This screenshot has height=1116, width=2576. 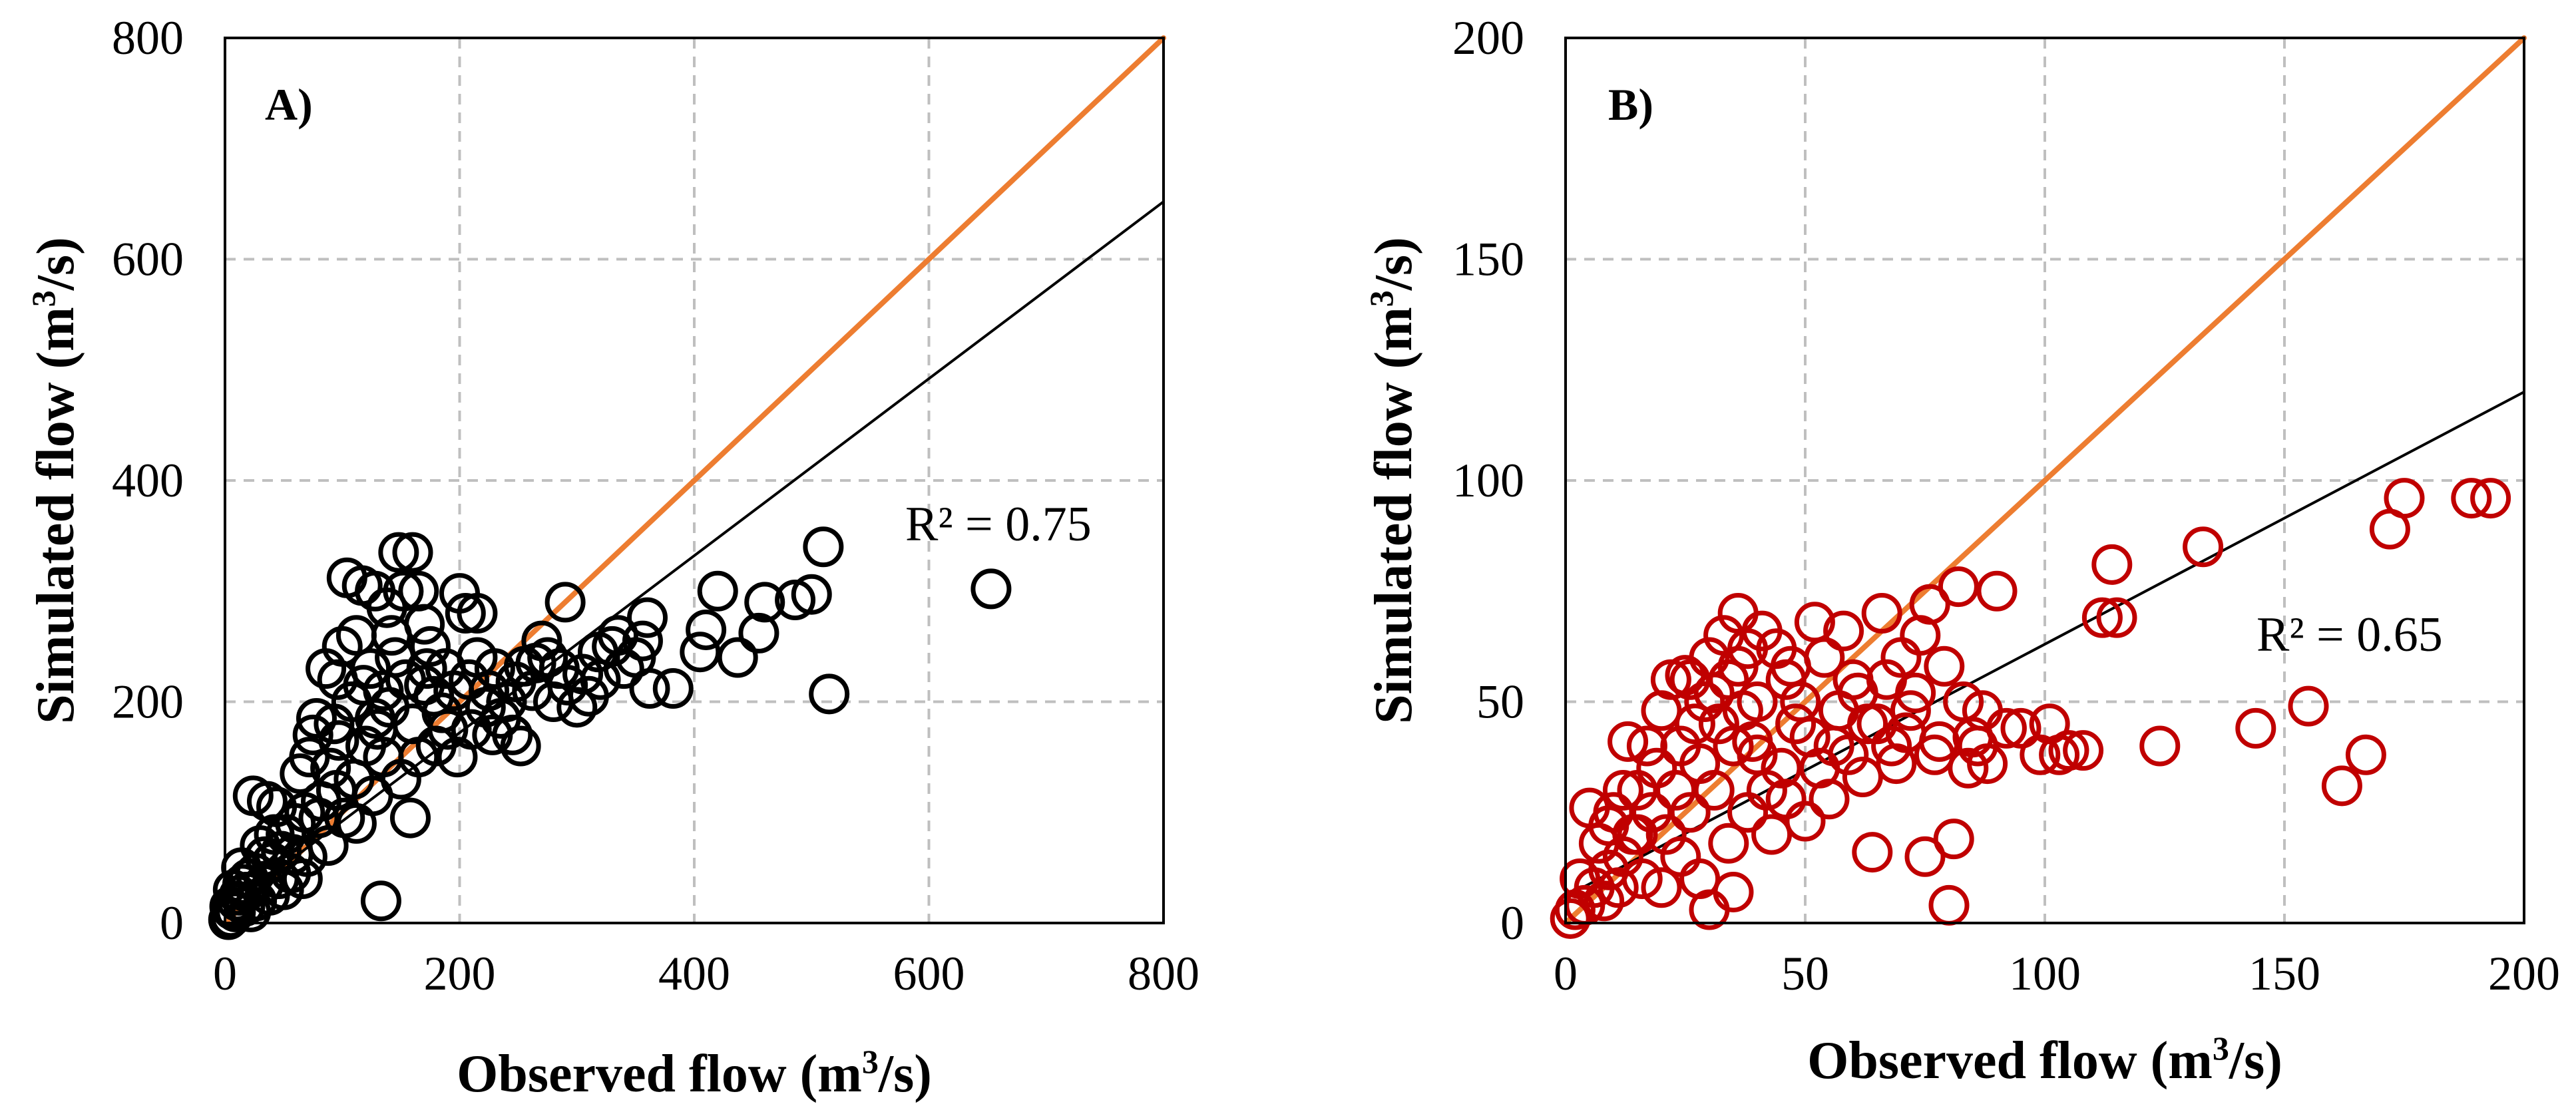 What do you see at coordinates (172, 923) in the screenshot?
I see `chart-a-y-tick-label: 0` at bounding box center [172, 923].